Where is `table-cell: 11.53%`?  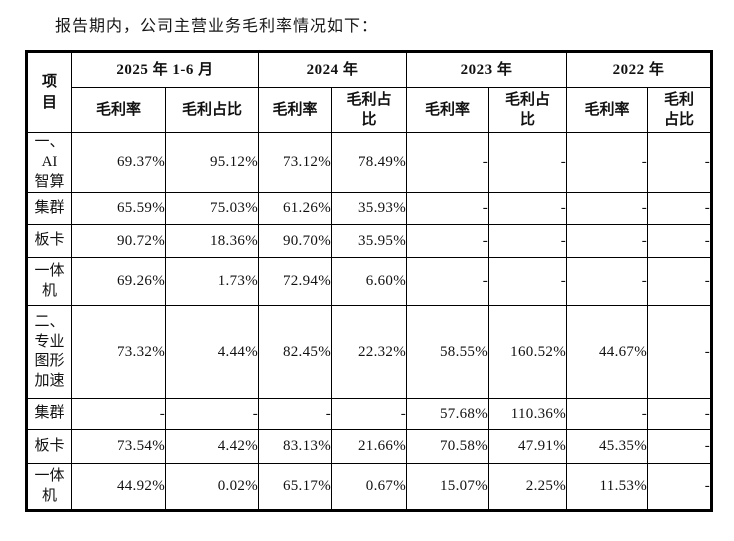 table-cell: 11.53% is located at coordinates (607, 487).